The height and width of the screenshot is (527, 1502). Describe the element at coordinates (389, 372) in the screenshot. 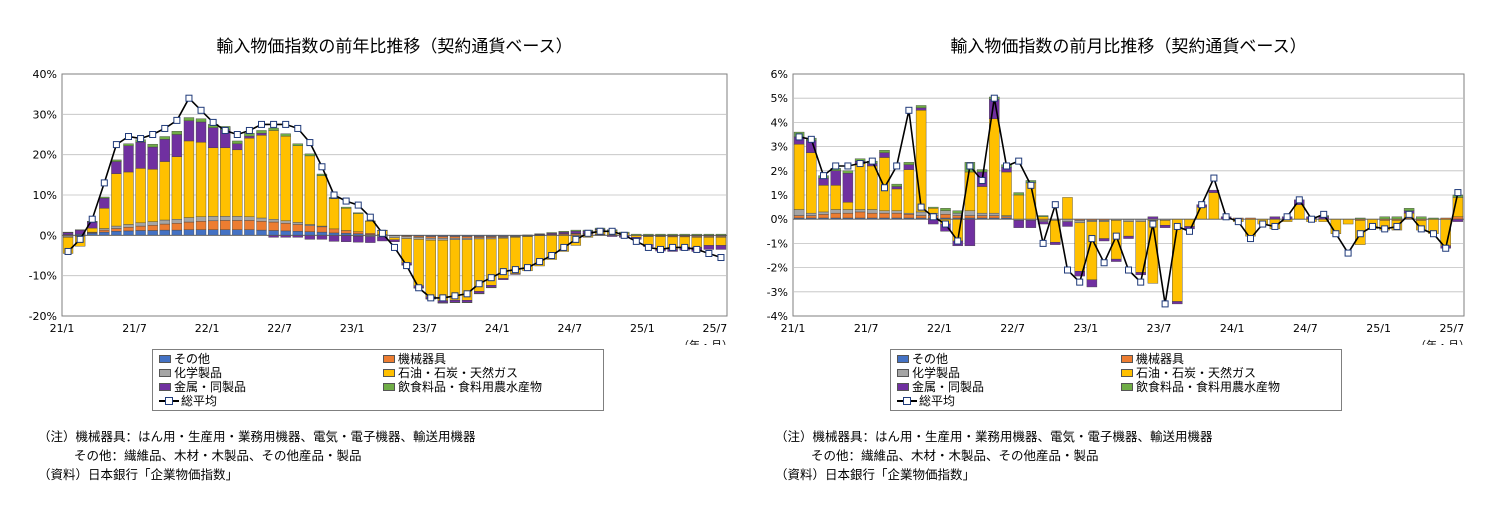

I see `legend-swatch-oil-coal-gas` at that location.